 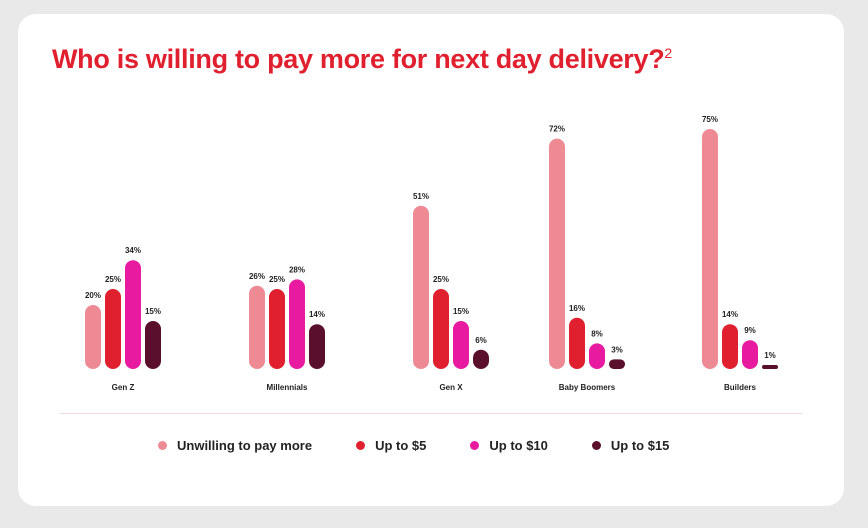 I want to click on data-label-gen-z-up-to-15: 15%, so click(x=153, y=311).